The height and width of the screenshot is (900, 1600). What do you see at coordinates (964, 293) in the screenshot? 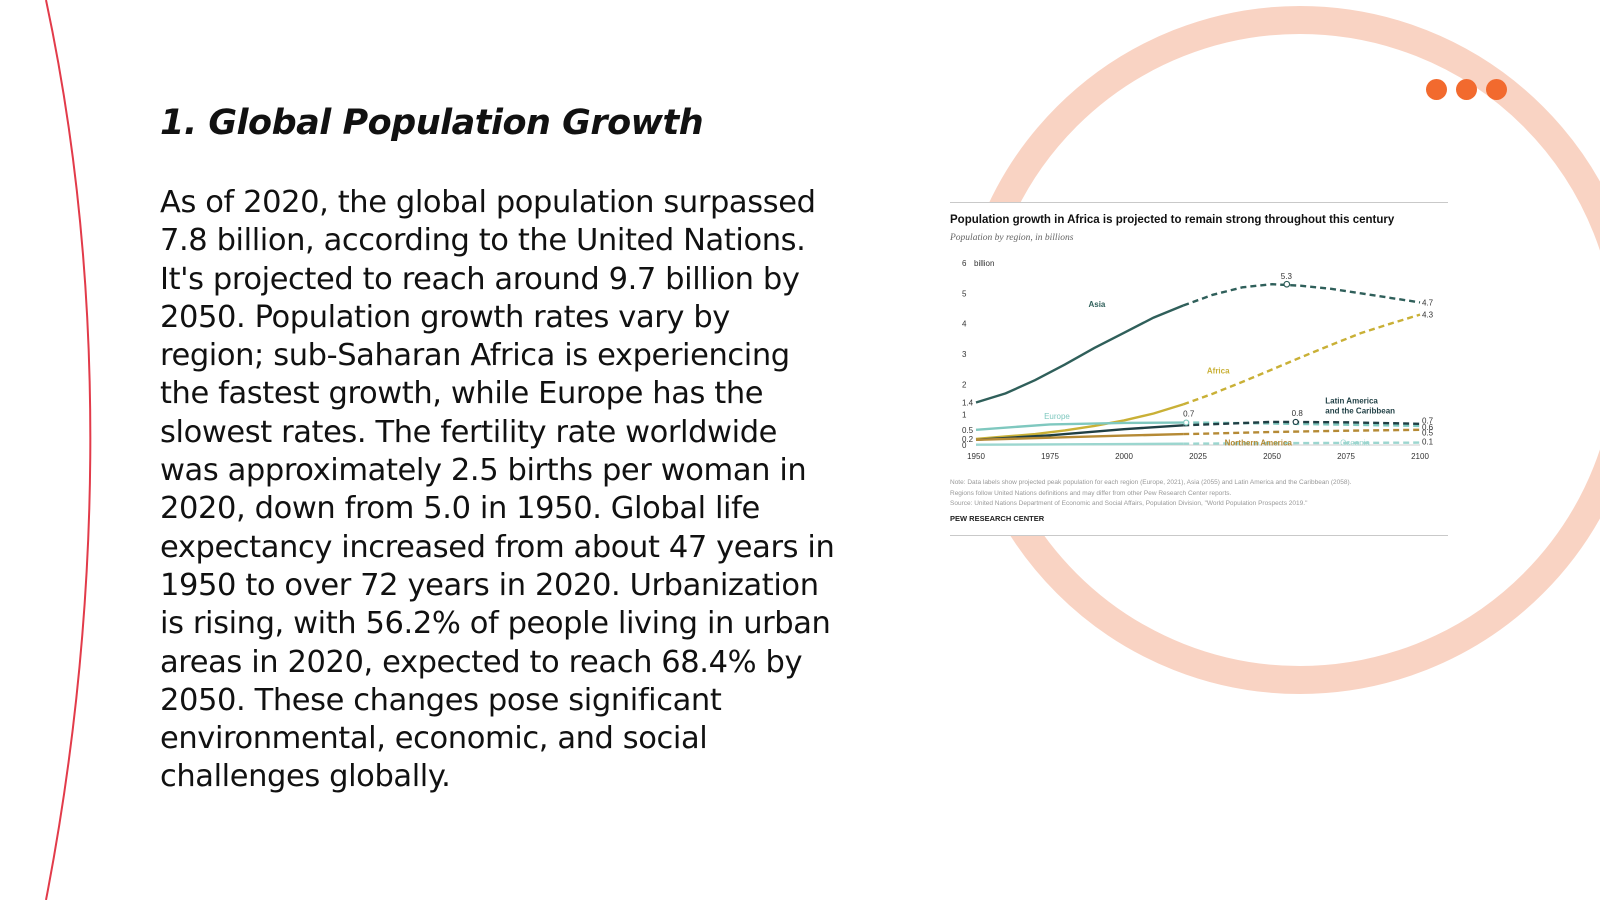
I see `y-tick-label: 5` at bounding box center [964, 293].